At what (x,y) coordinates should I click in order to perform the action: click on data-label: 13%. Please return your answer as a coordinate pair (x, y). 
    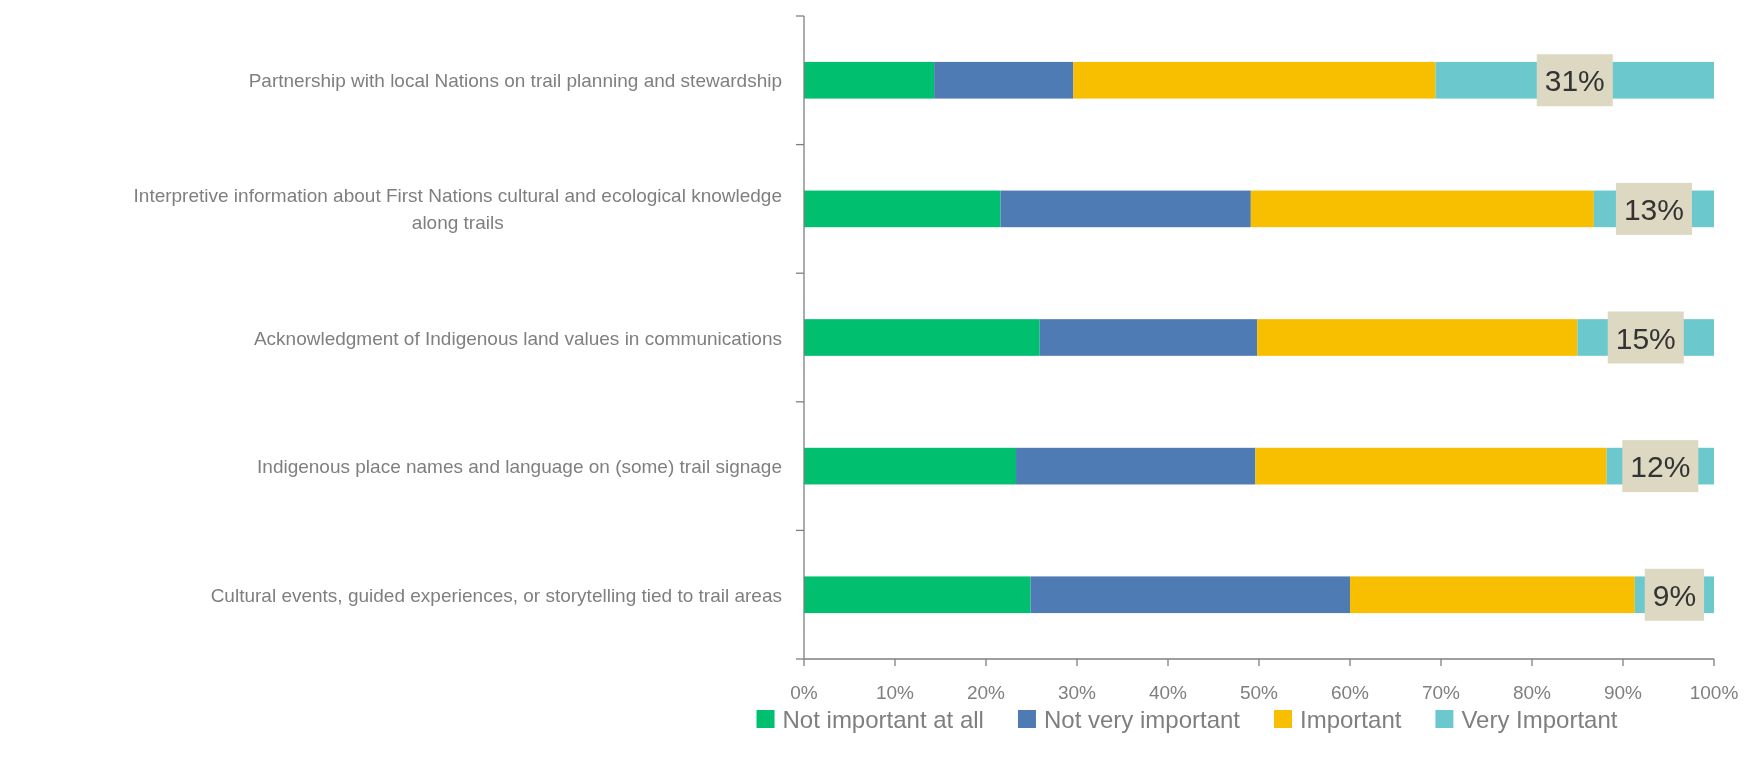
    Looking at the image, I should click on (1653, 209).